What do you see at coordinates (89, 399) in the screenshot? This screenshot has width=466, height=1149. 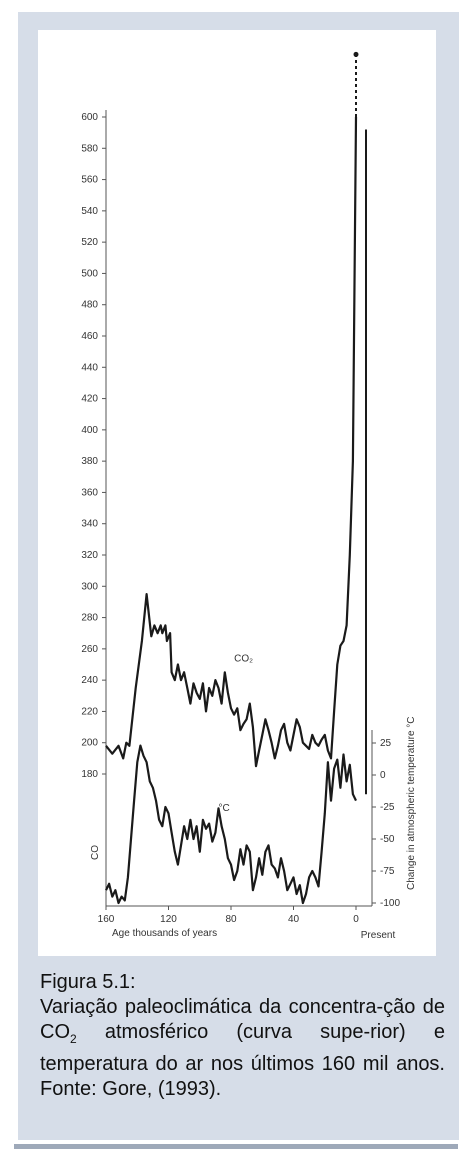 I see `left-axis-tick-label: 420` at bounding box center [89, 399].